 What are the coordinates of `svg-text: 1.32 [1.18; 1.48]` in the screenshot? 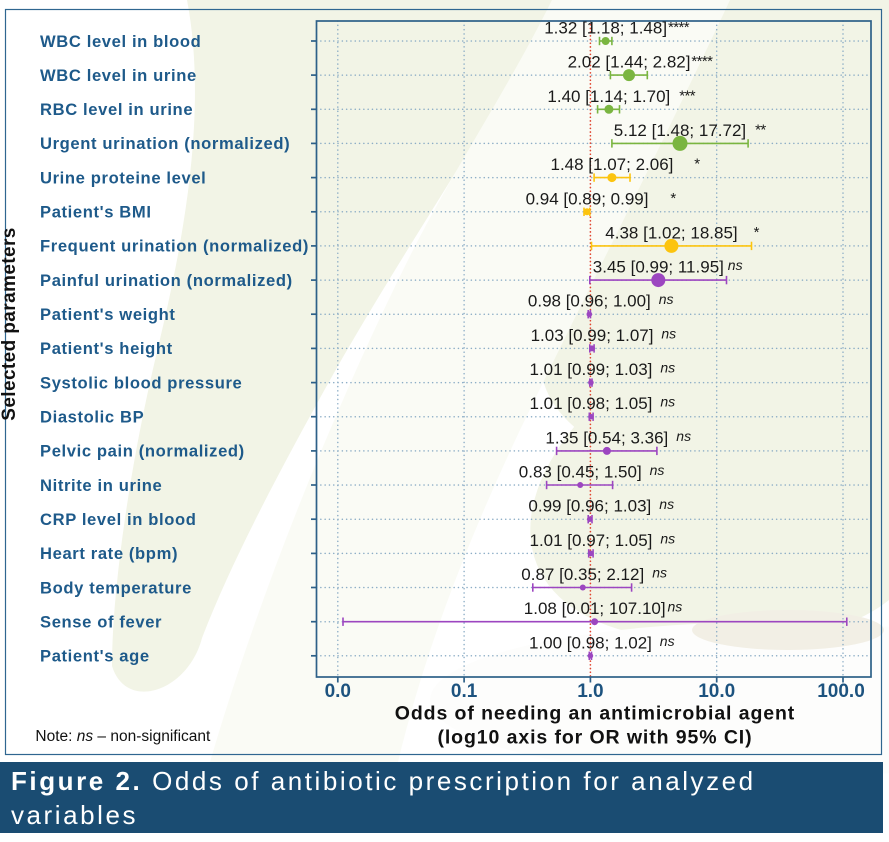 It's located at (605, 28).